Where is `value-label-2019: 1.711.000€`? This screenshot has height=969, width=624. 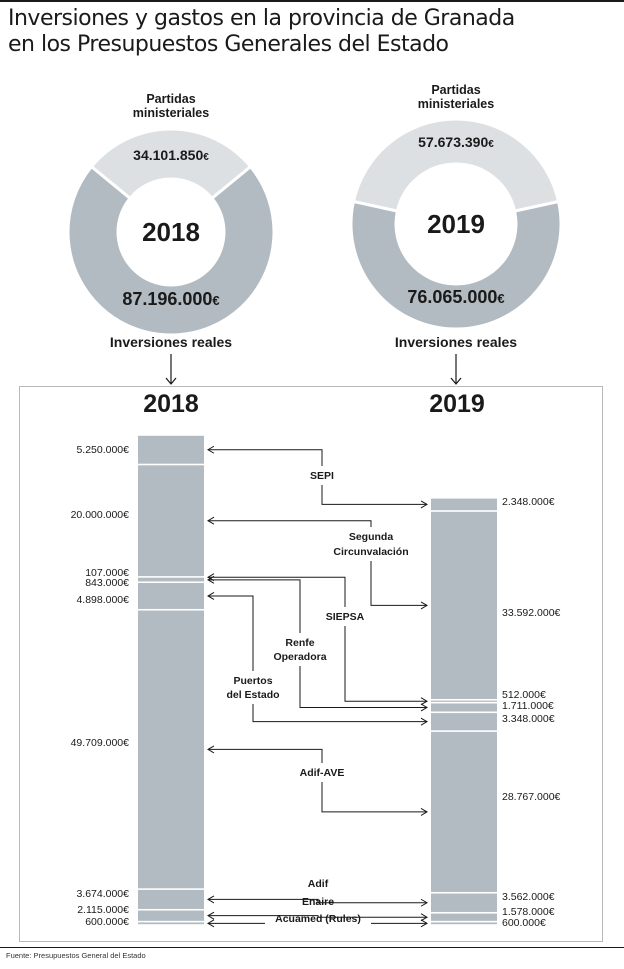 value-label-2019: 1.711.000€ is located at coordinates (528, 706).